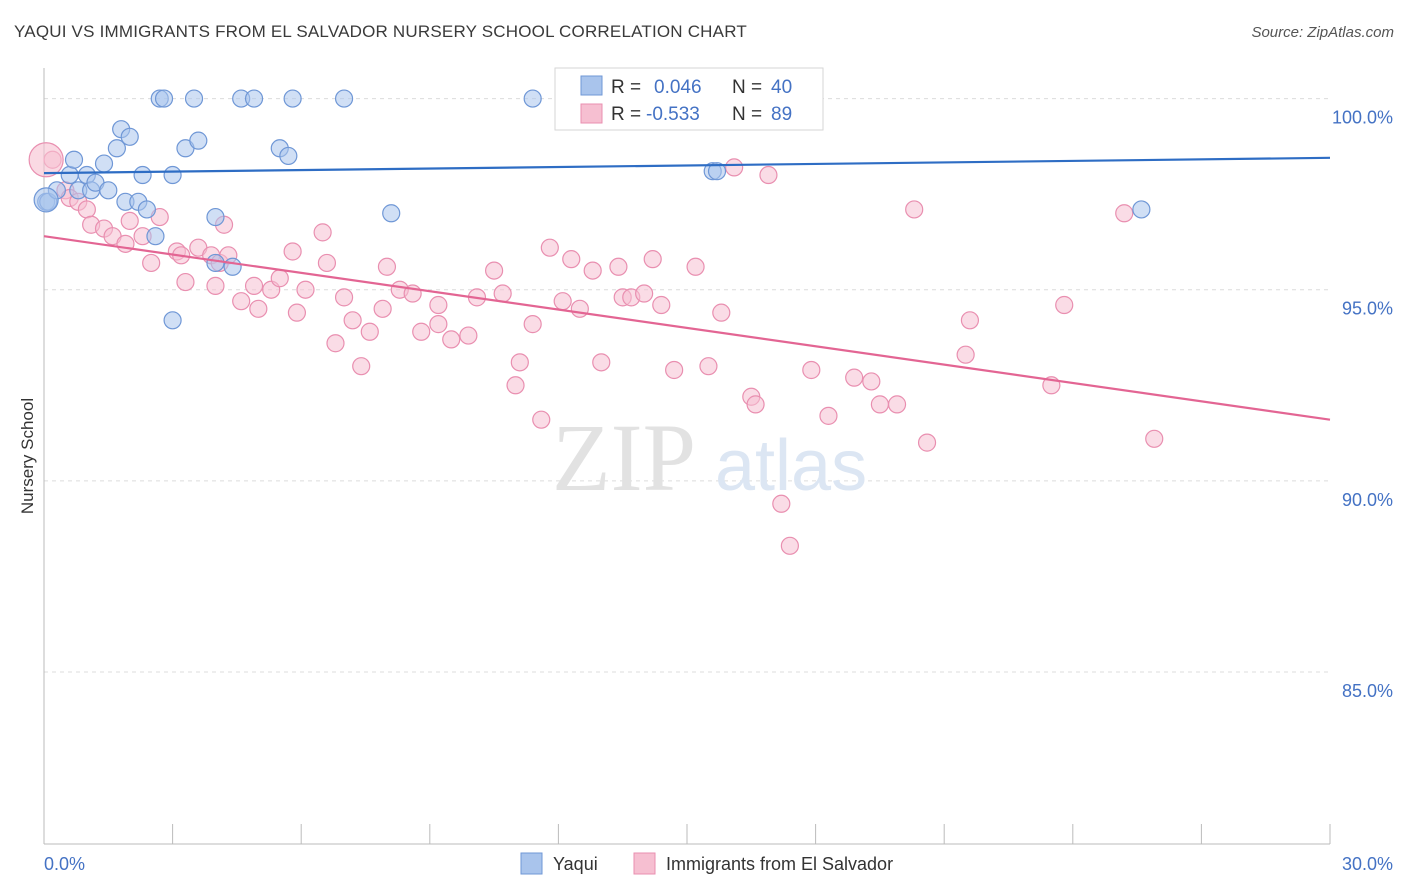 This screenshot has height=892, width=1406. I want to click on x-ticks, so click(687, 834).